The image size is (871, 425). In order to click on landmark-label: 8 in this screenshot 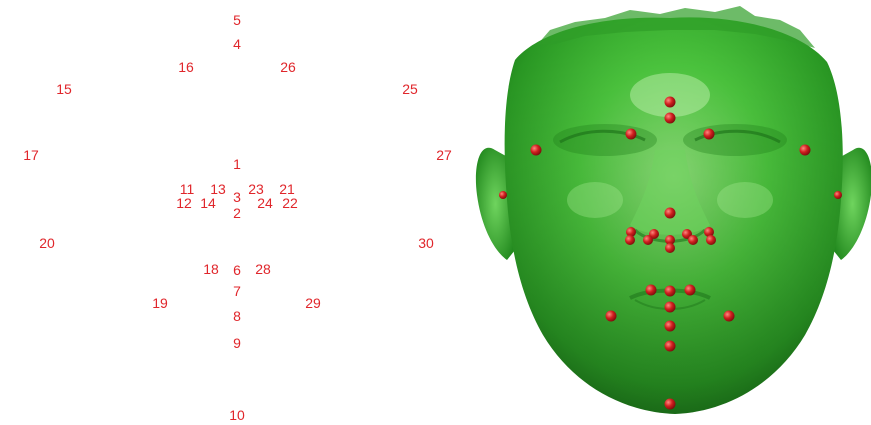, I will do `click(237, 316)`.